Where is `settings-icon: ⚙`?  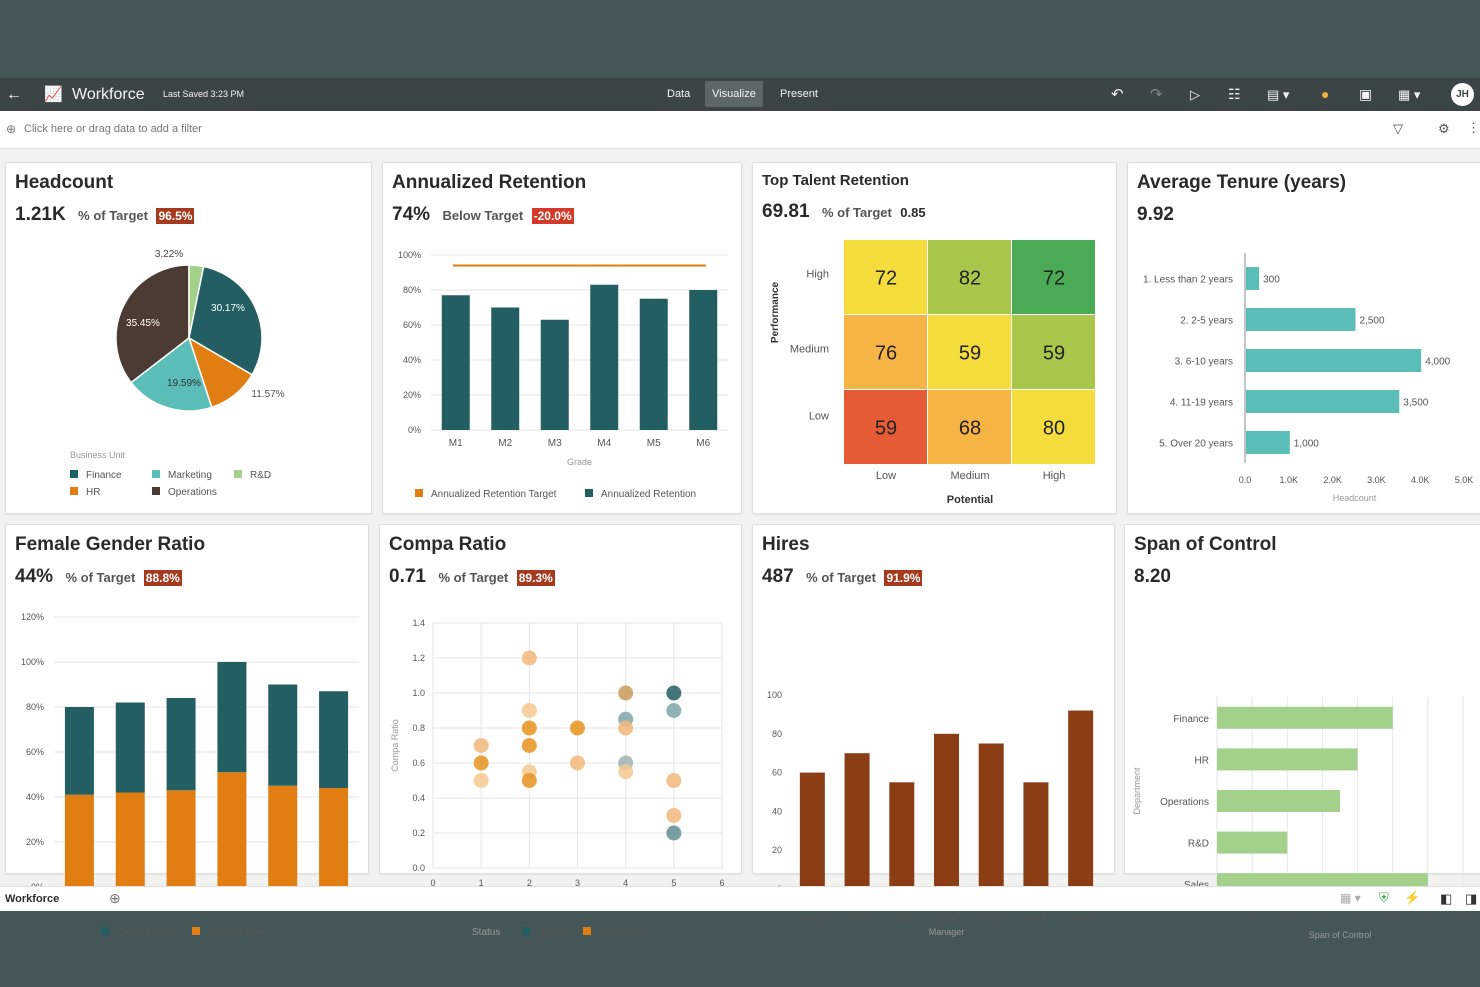
settings-icon: ⚙ is located at coordinates (1444, 128).